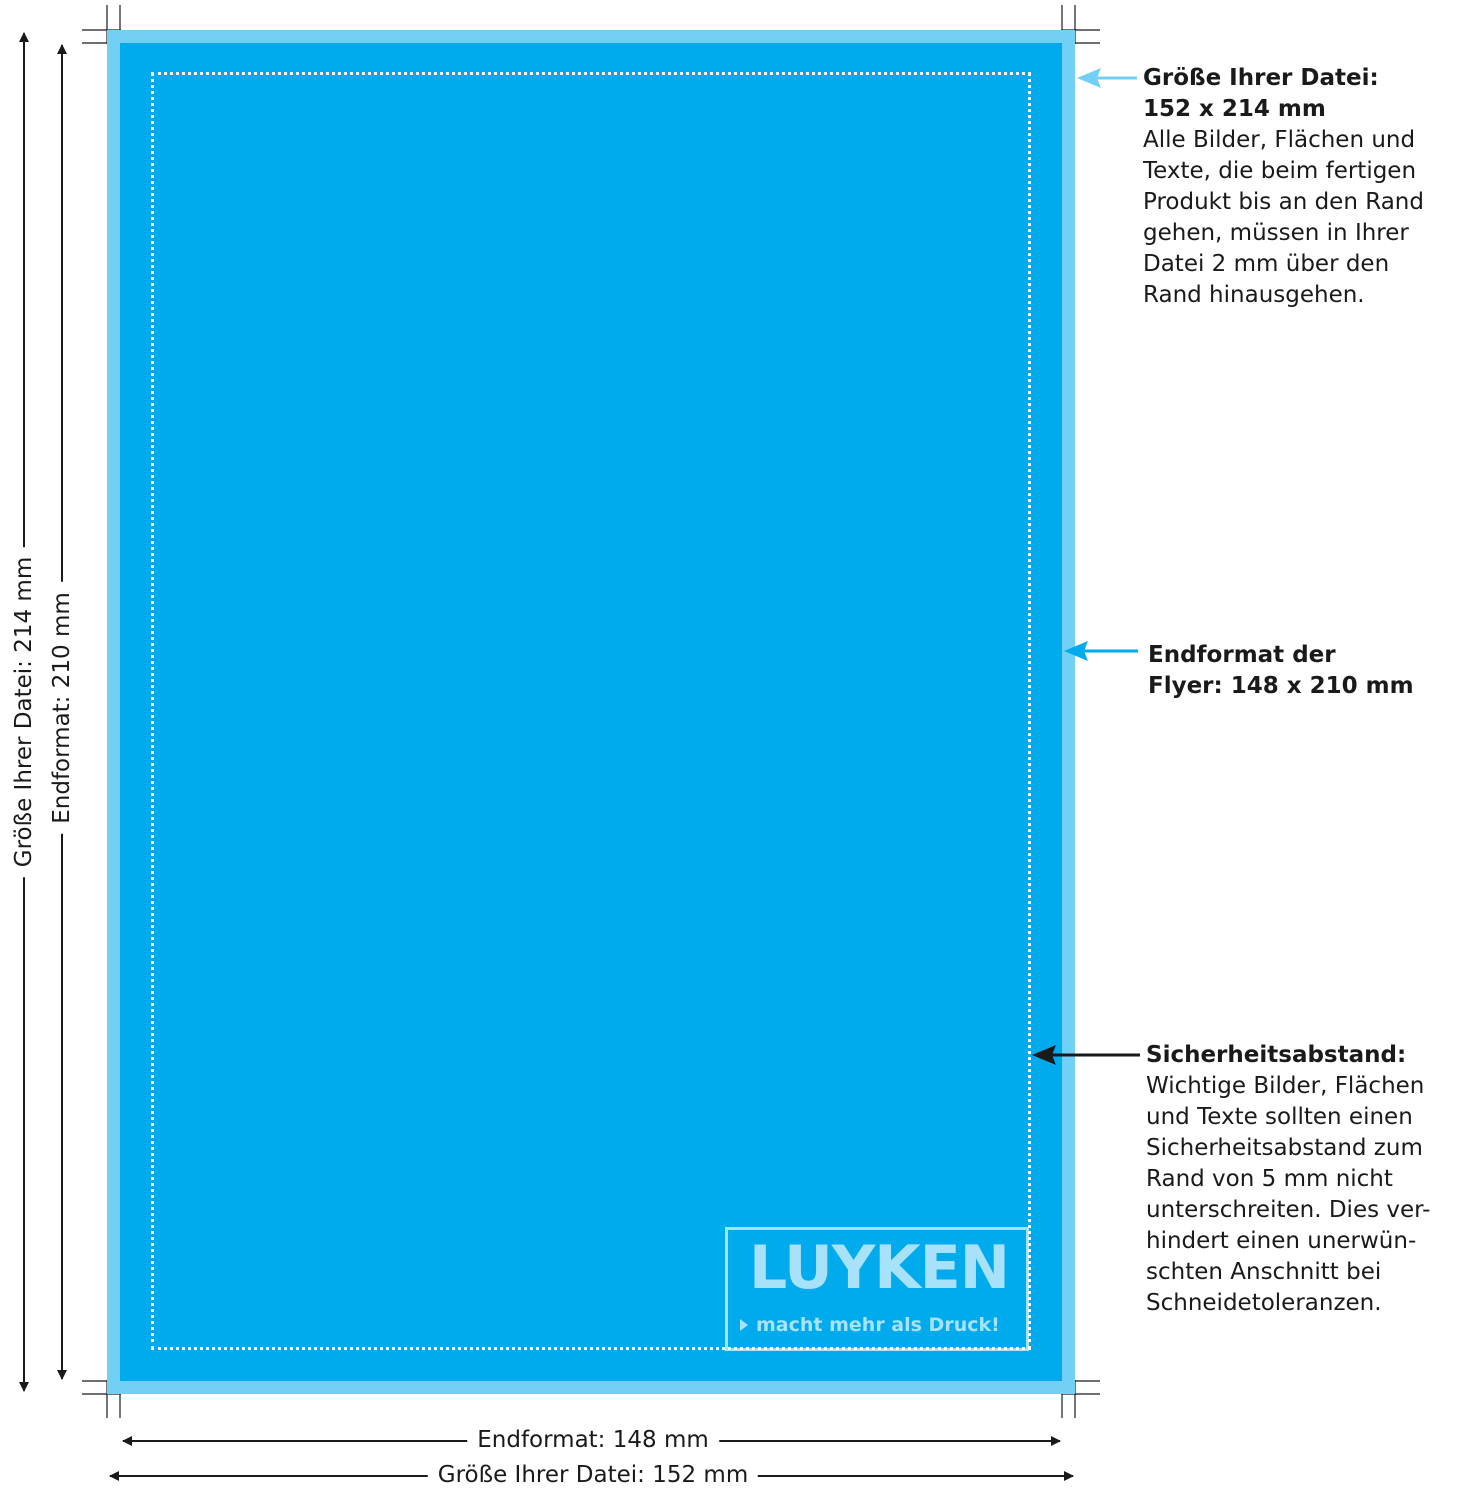  Describe the element at coordinates (593, 1475) in the screenshot. I see `label-width-file: Größe Ihrer Datei: 152 mm` at that location.